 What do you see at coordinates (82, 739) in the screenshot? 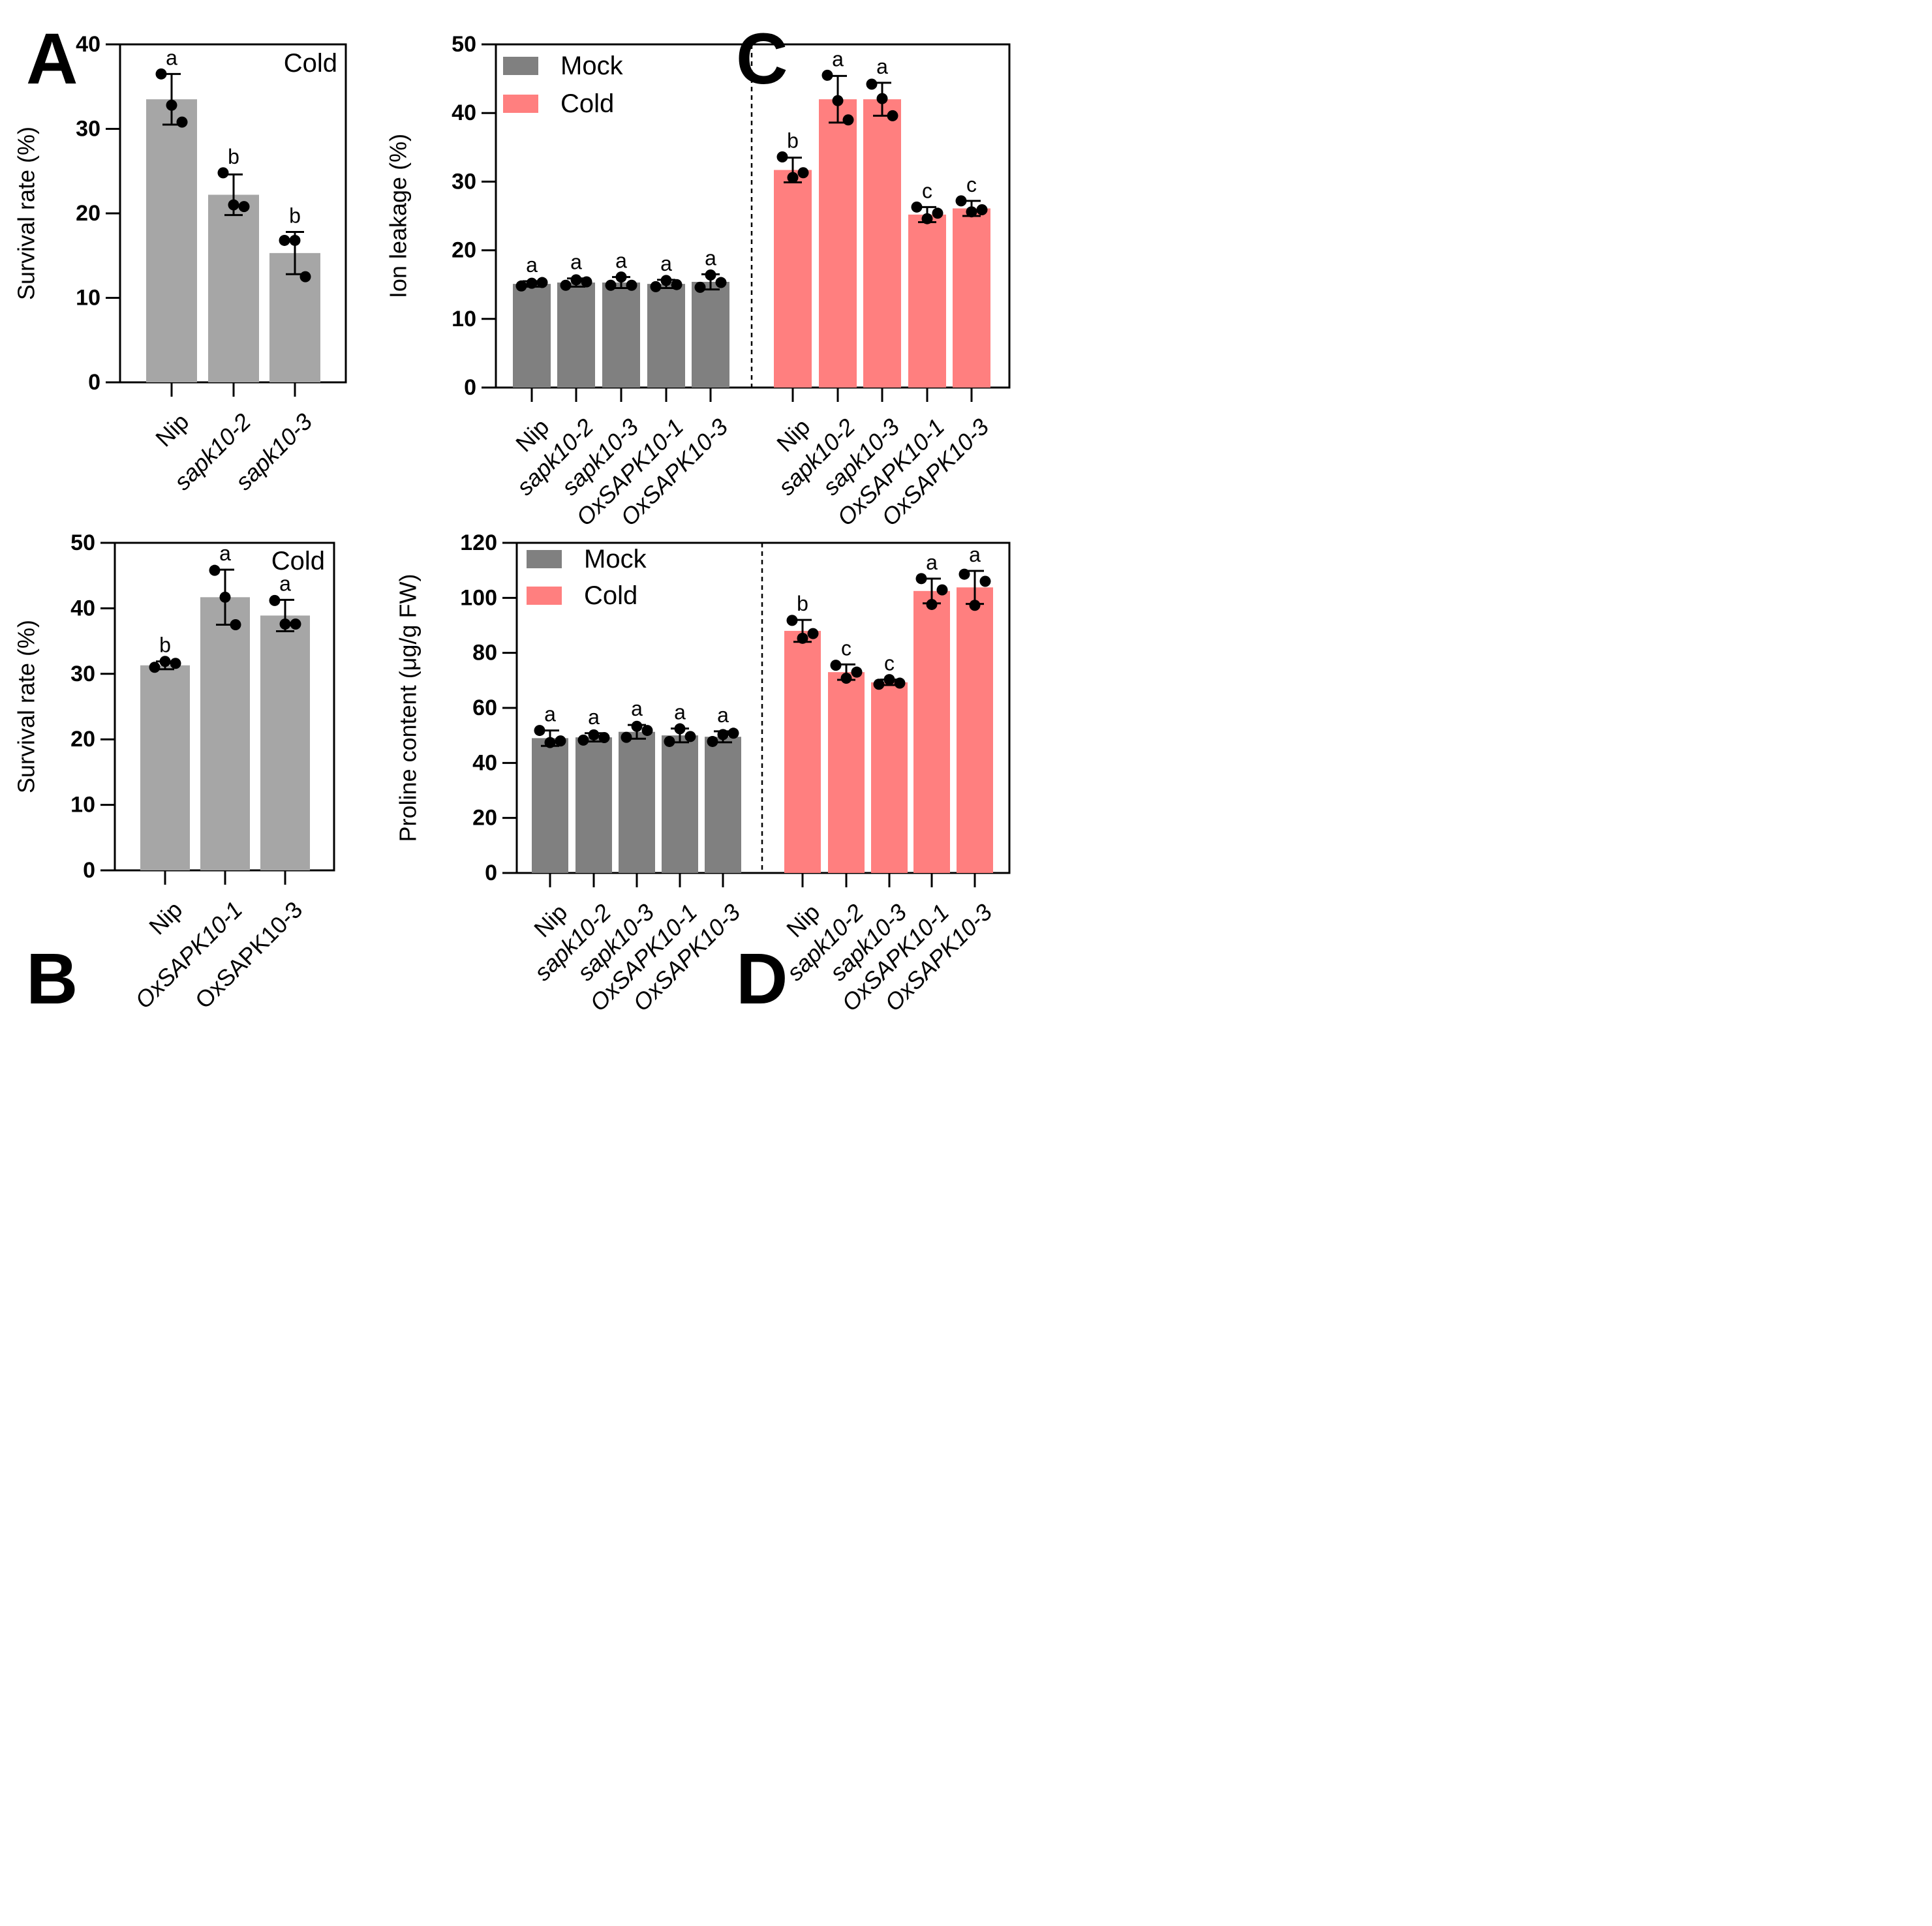
I see `panel-b-y-tick-label: 20` at bounding box center [82, 739].